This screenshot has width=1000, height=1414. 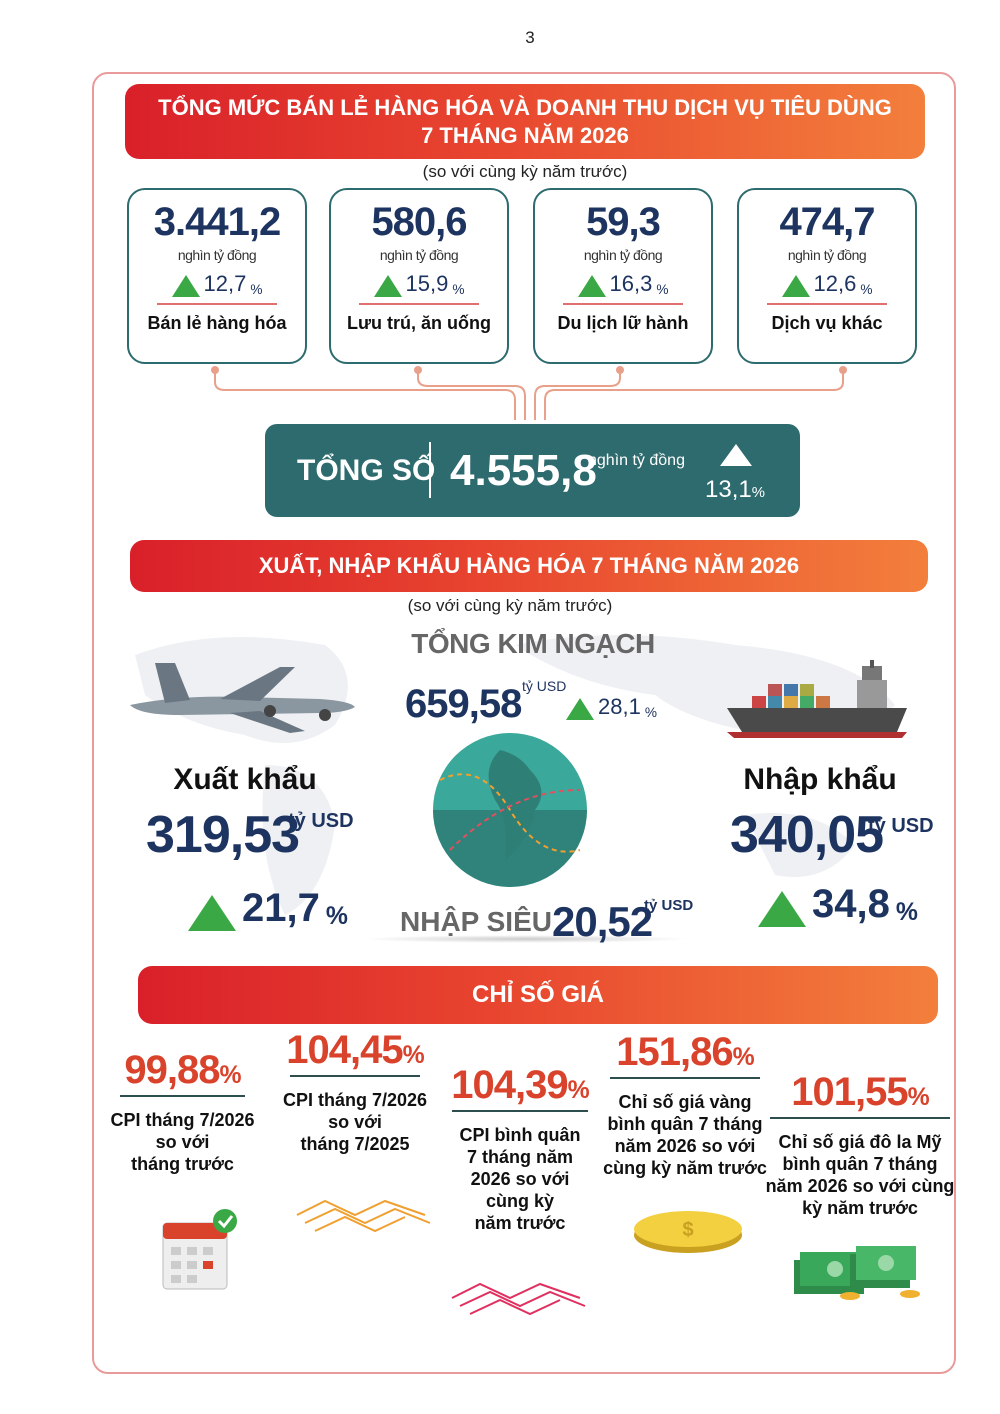 What do you see at coordinates (544, 686) in the screenshot?
I see `trade-total-unit: tỷ USD` at bounding box center [544, 686].